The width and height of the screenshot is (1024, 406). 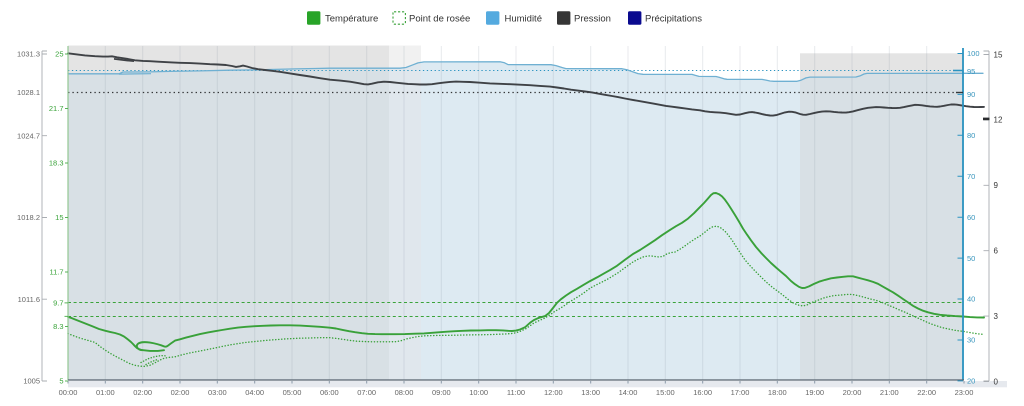 What do you see at coordinates (673, 18) in the screenshot?
I see `svg-text: Précipitations` at bounding box center [673, 18].